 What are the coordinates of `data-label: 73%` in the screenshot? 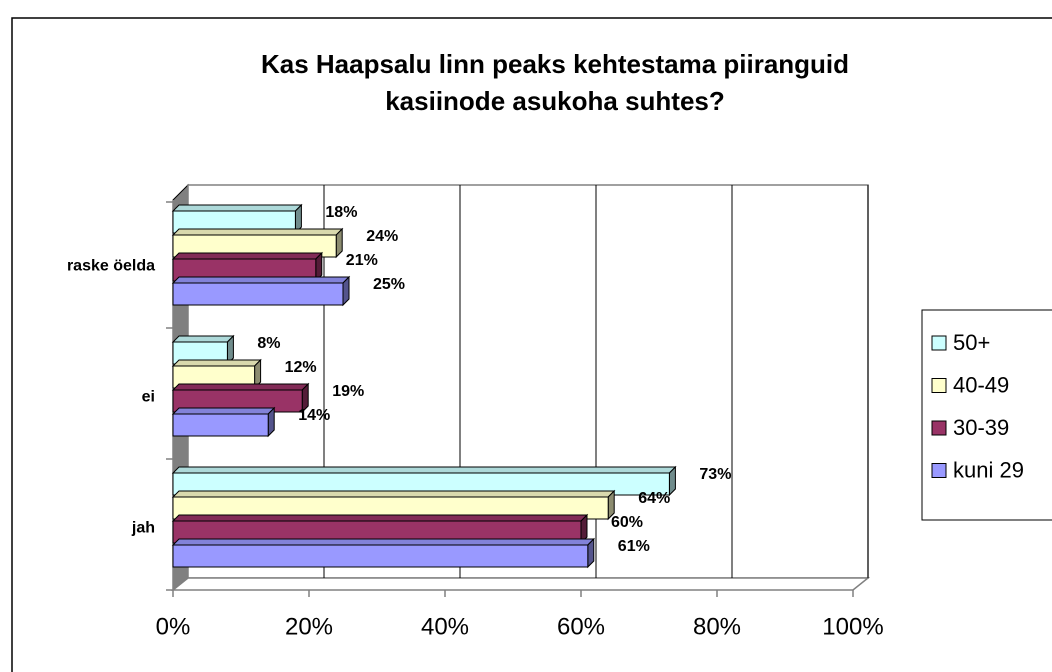 It's located at (715, 474).